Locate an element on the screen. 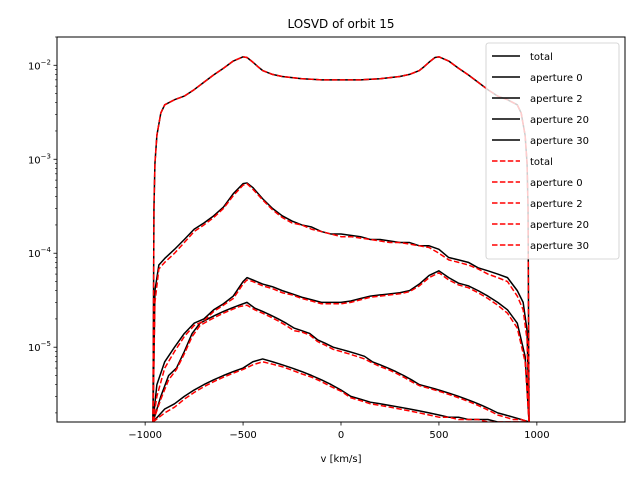 Image resolution: width=640 pixels, height=480 pixels. x-axis-label: v [km/s] is located at coordinates (340, 459).